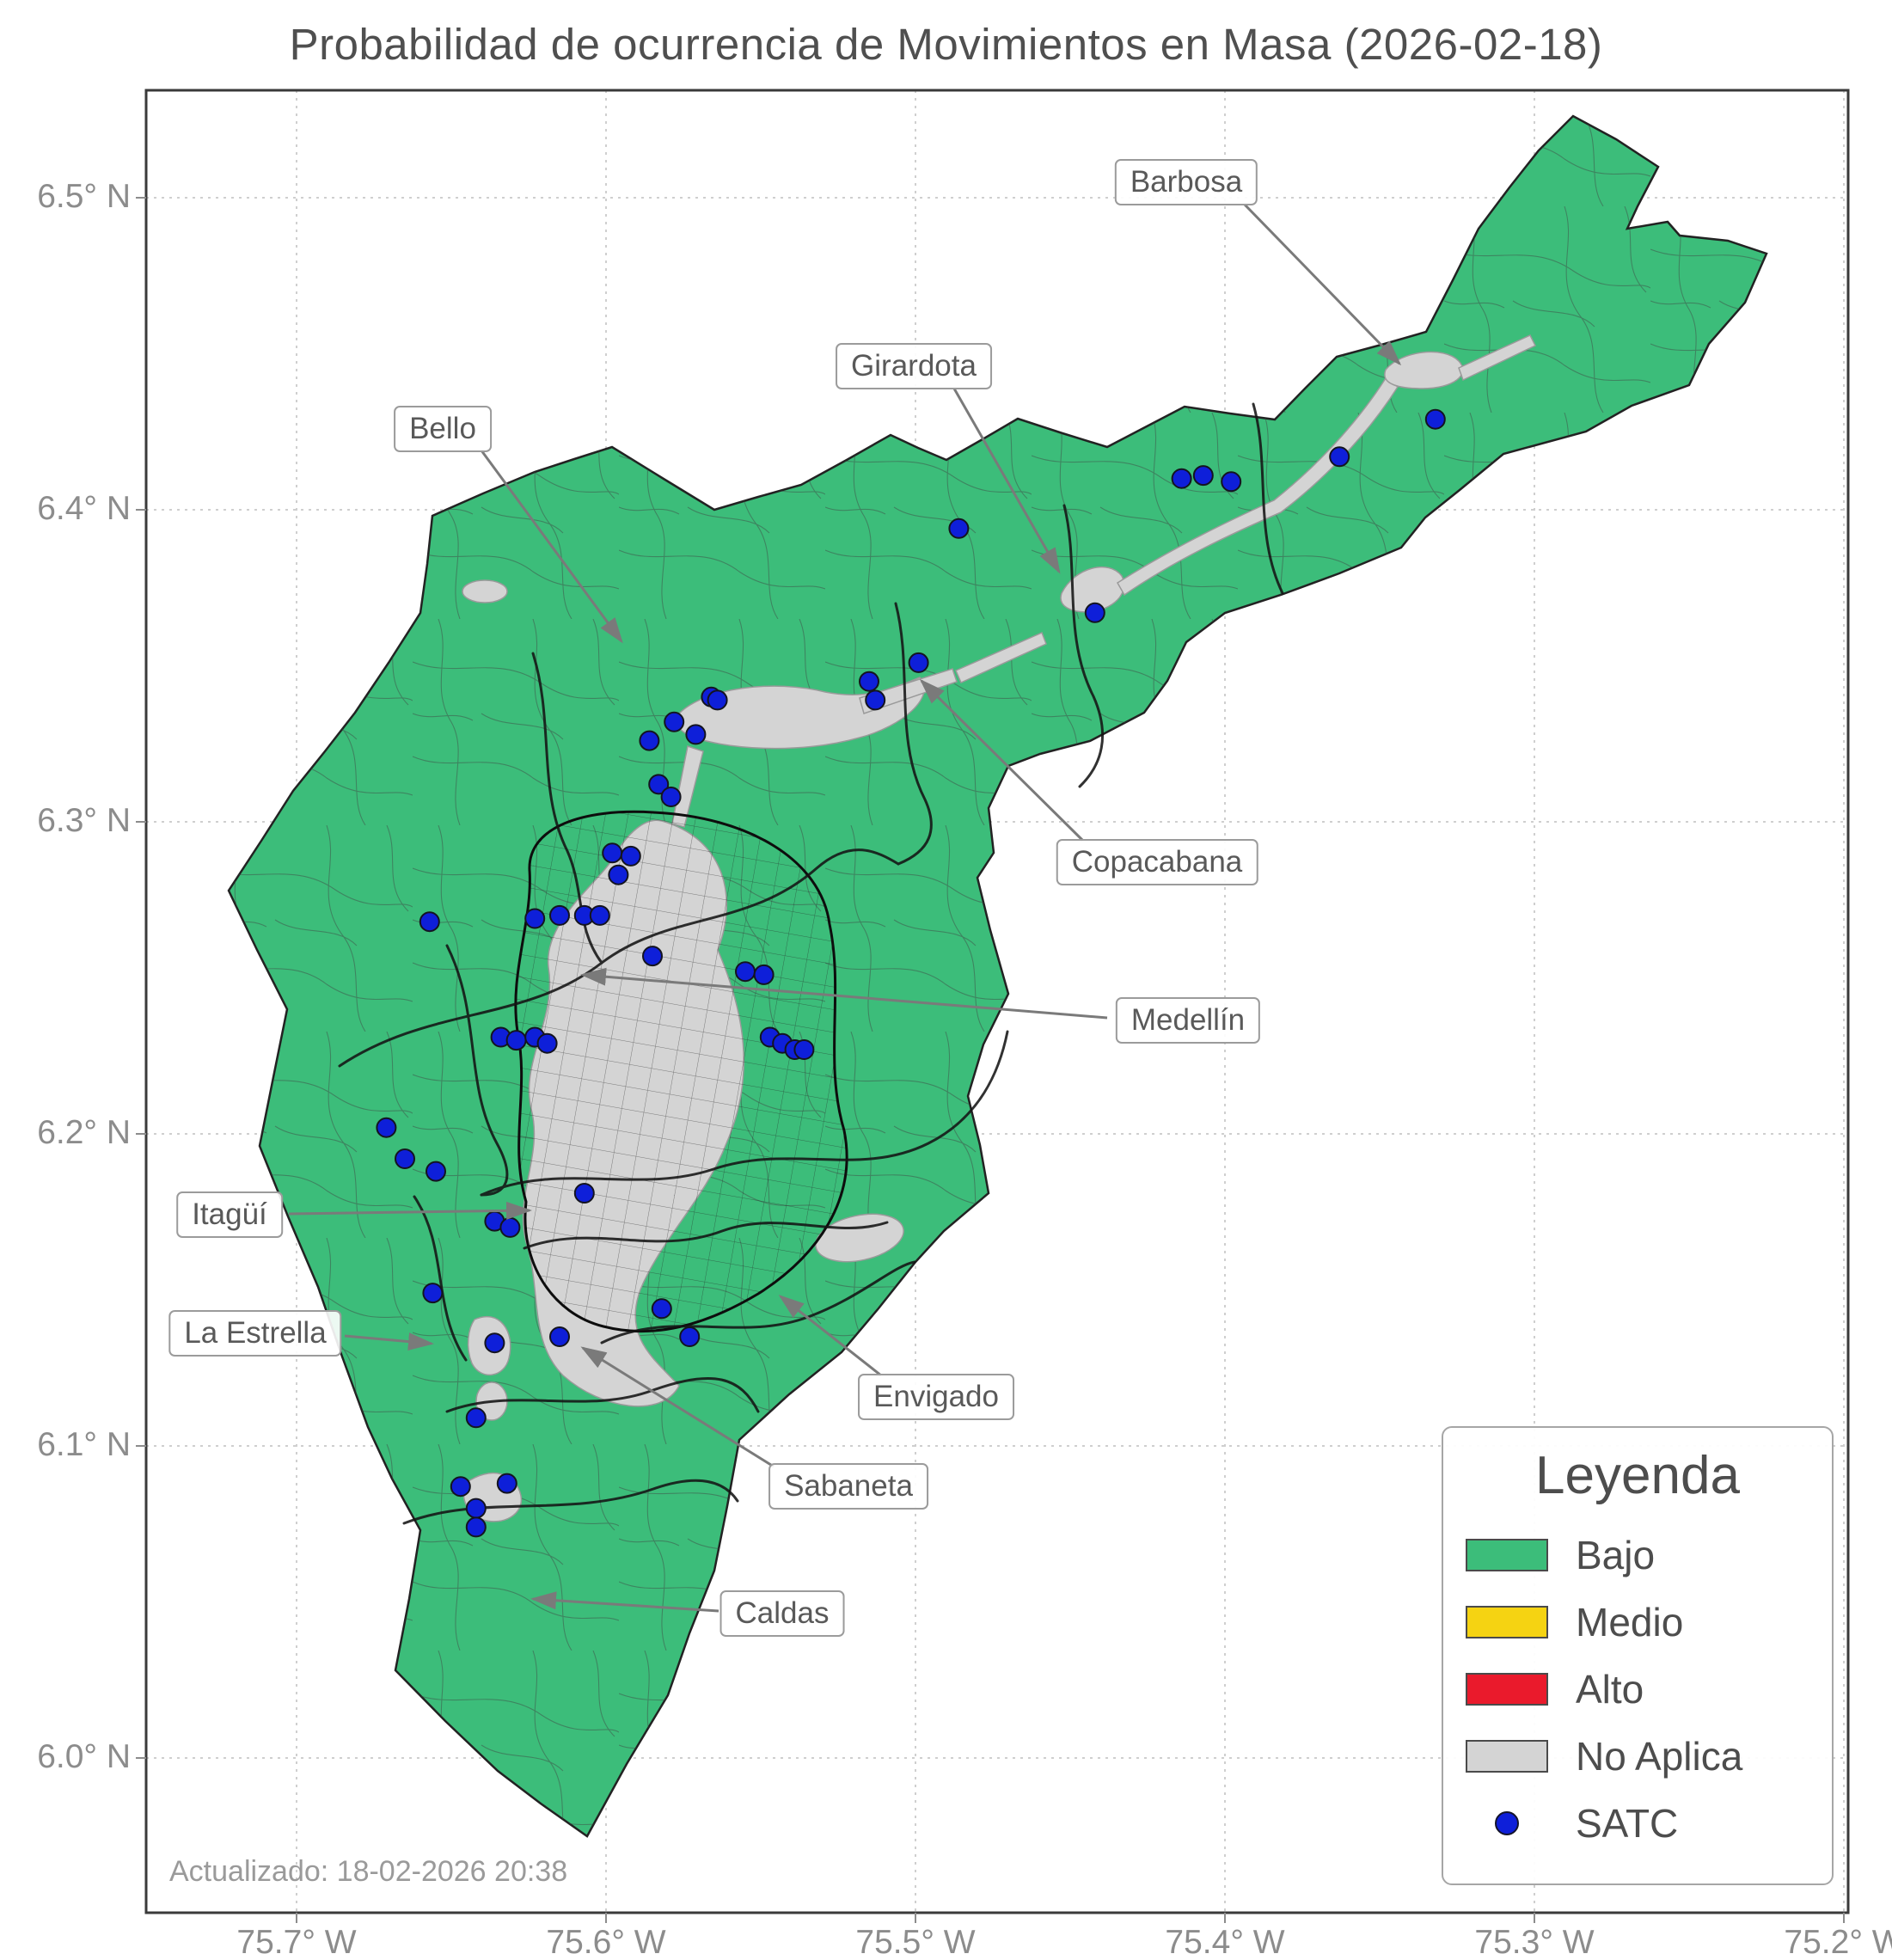 This screenshot has width=1892, height=1960. I want to click on annotation-arrow-caldas, so click(624, 1602).